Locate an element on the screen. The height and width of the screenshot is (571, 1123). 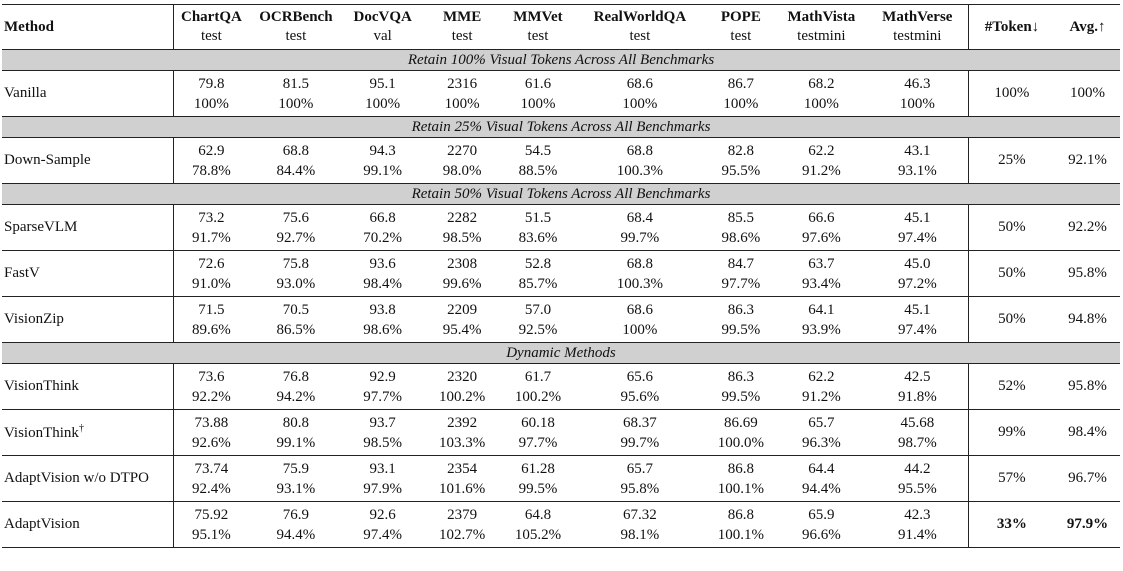
cell-docvqa: 93.8 98.6% is located at coordinates (382, 319).